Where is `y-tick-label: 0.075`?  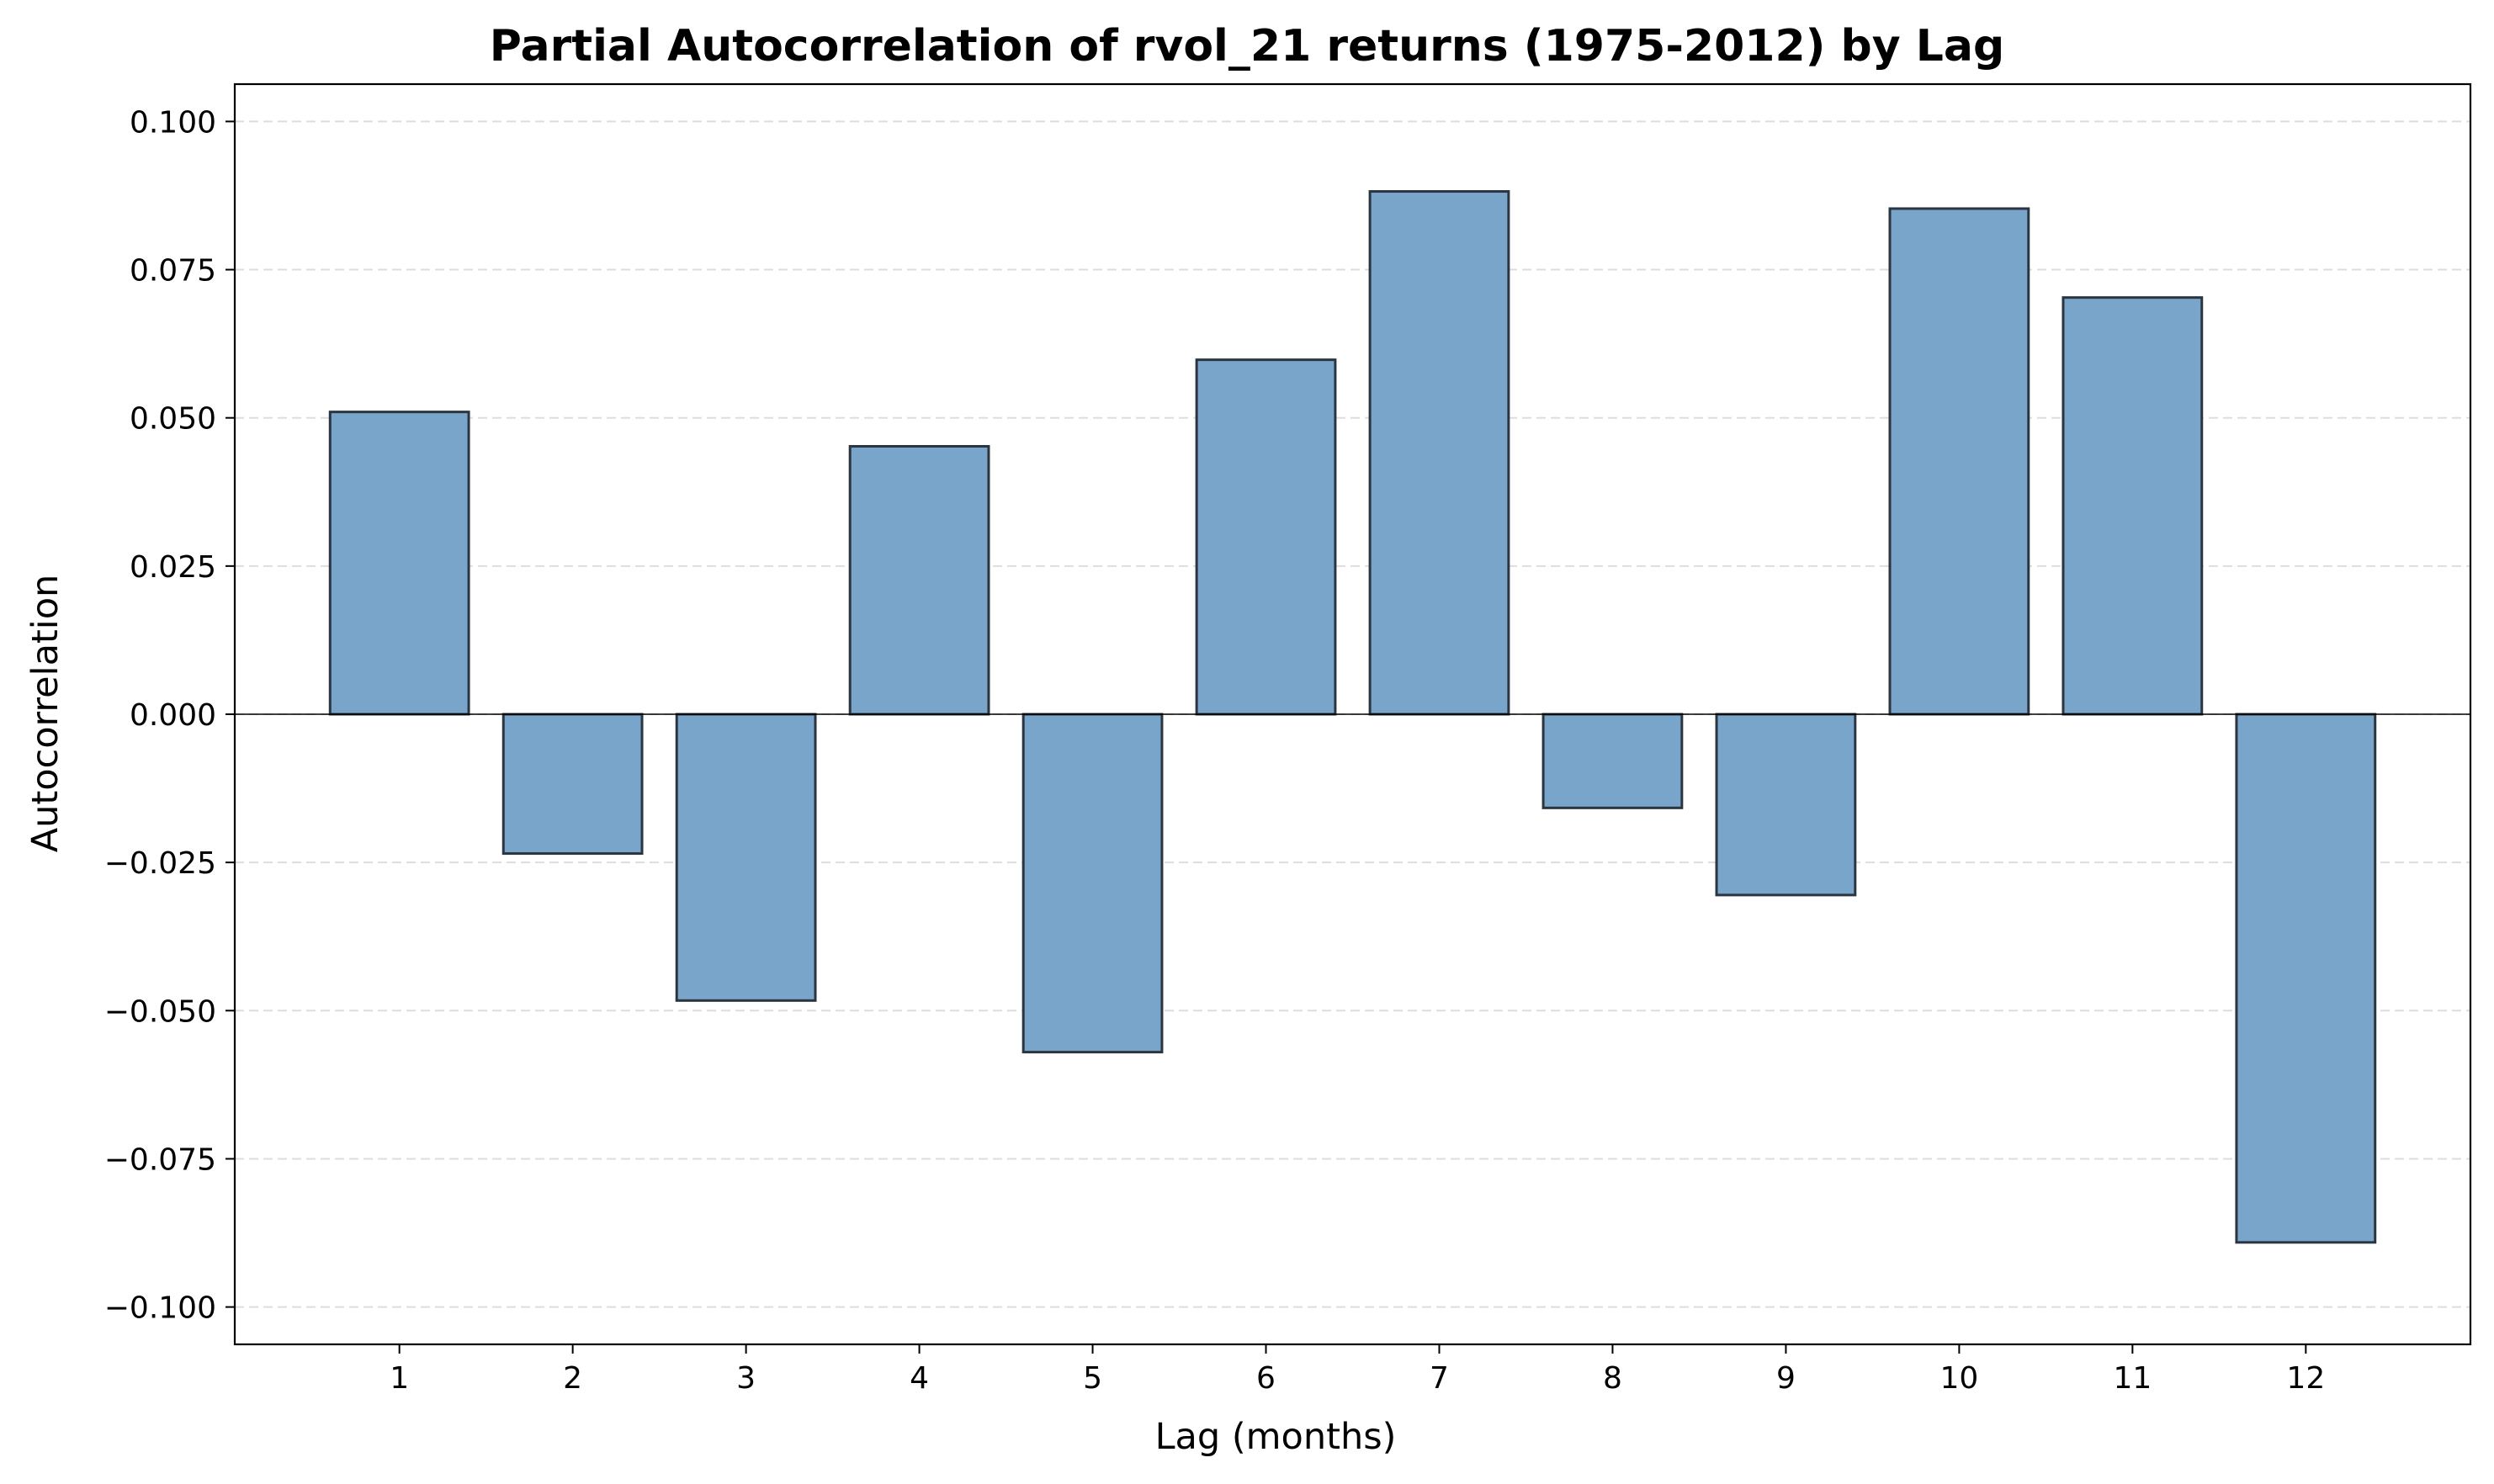 y-tick-label: 0.075 is located at coordinates (173, 271).